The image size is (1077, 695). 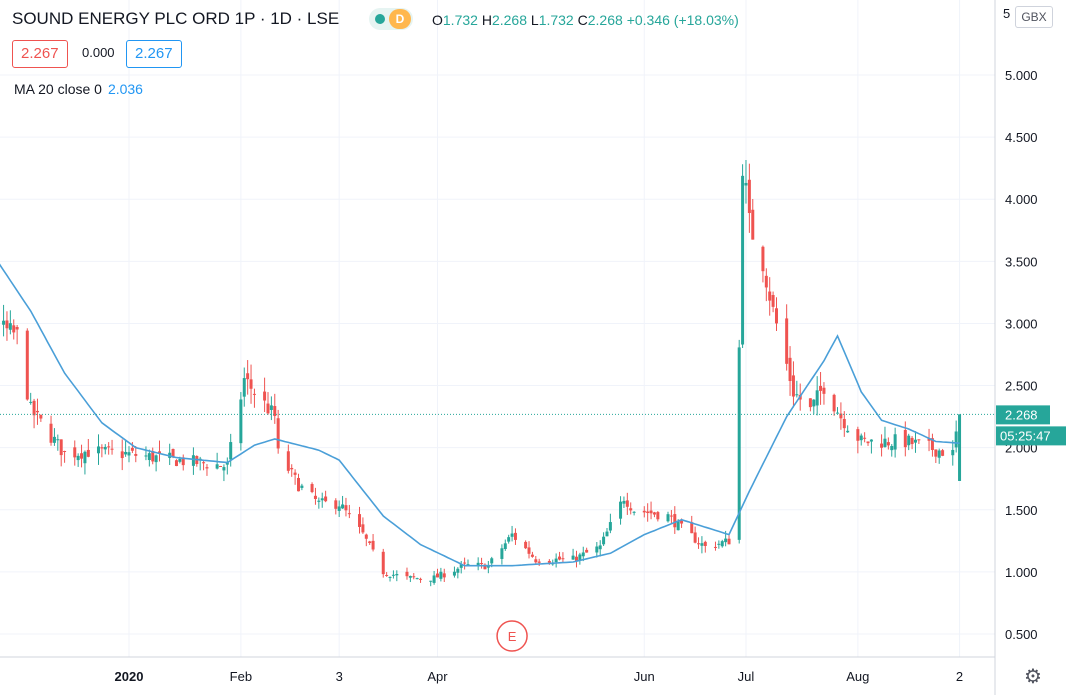 I want to click on gear-icon: ⚙, so click(x=1033, y=677).